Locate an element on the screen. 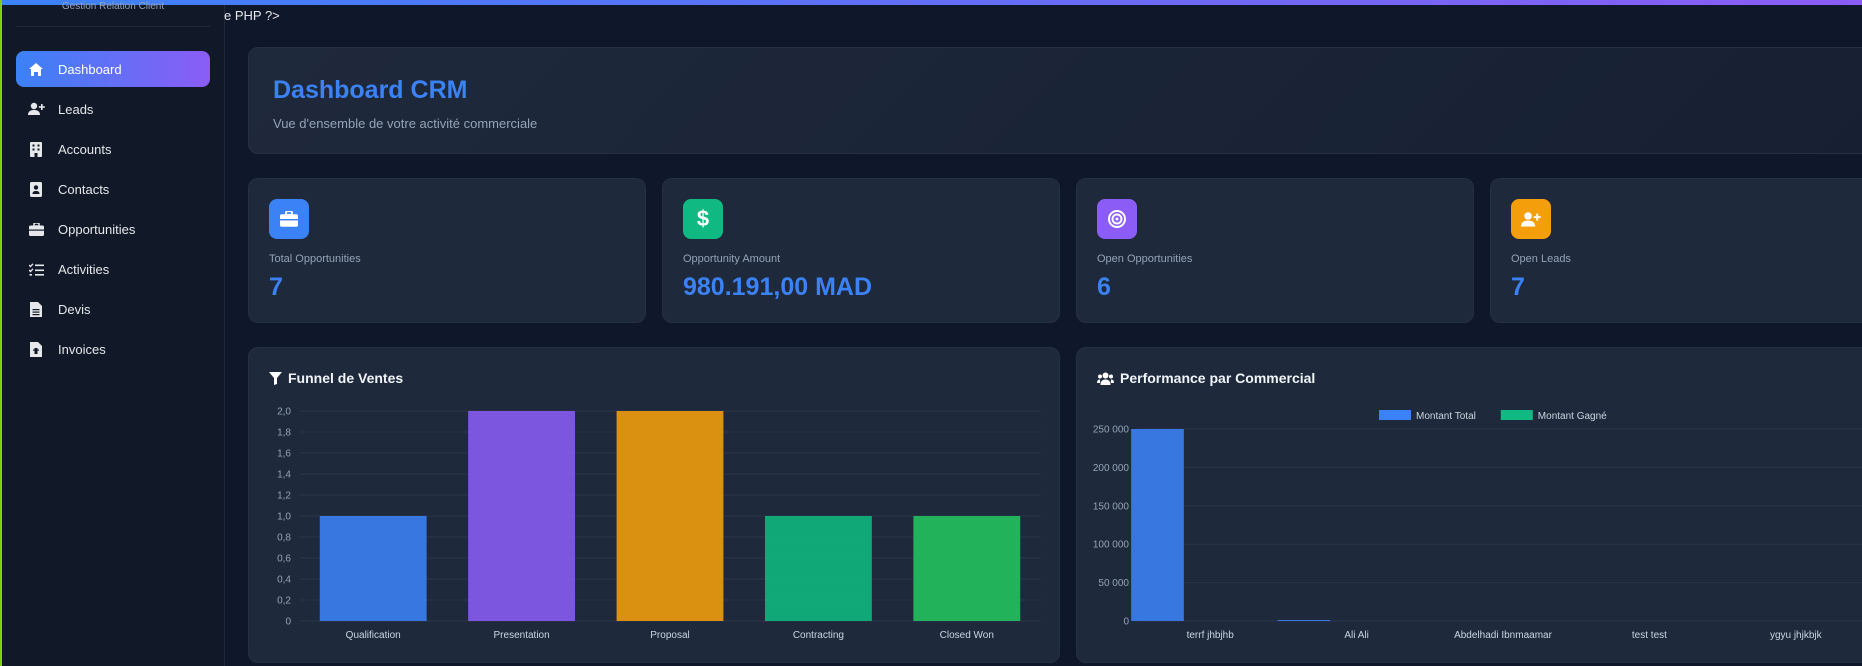  target-icon is located at coordinates (1117, 219).